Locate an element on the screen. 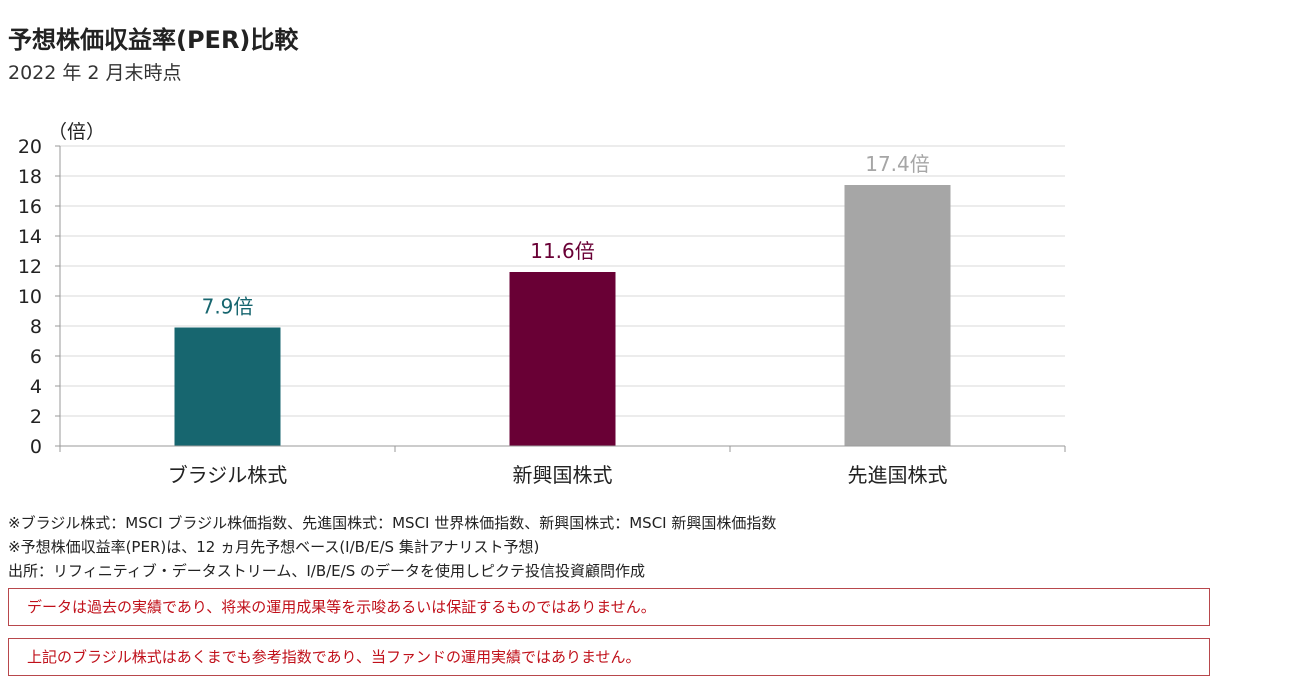 This screenshot has width=1296, height=697. y-tick-label: 8 is located at coordinates (36, 327).